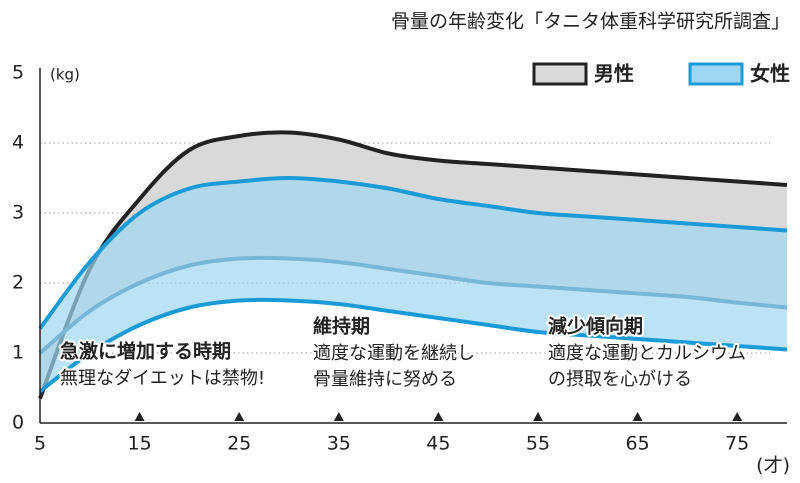 Image resolution: width=800 pixels, height=483 pixels. I want to click on y-tick-label: 5, so click(18, 73).